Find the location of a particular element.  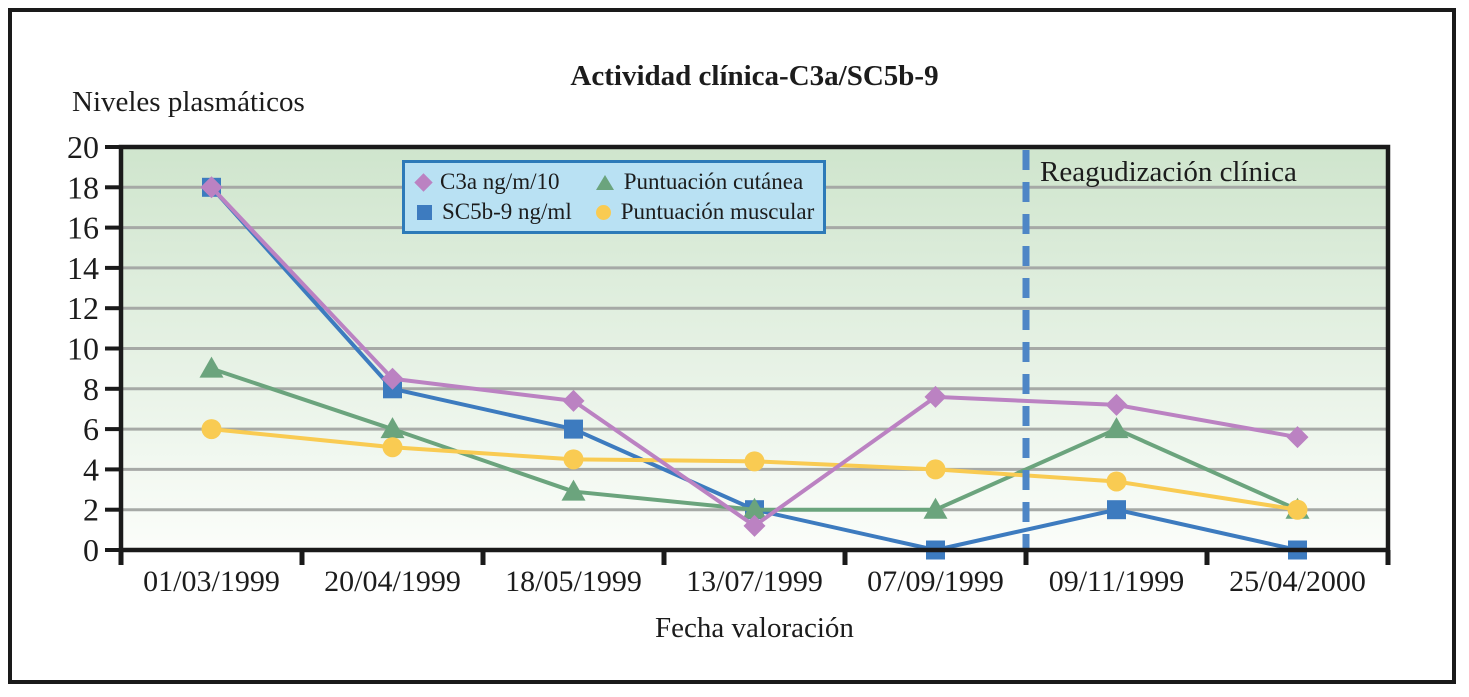

legend-item: SC5b-9 ng/ml is located at coordinates (494, 212).